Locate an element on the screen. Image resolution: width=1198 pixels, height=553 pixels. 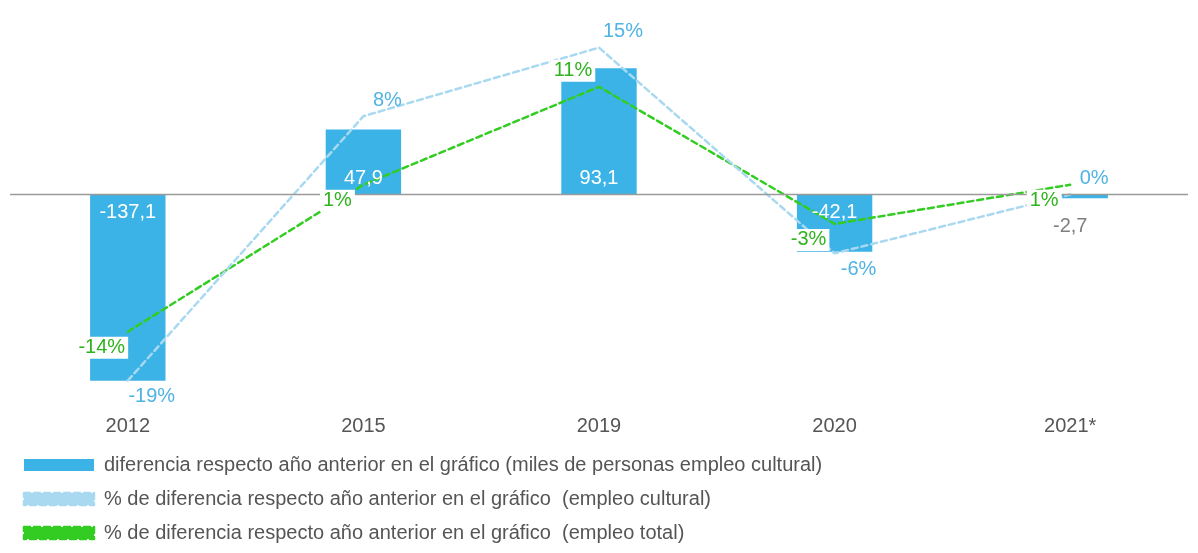
data-label: -14% is located at coordinates (102, 346).